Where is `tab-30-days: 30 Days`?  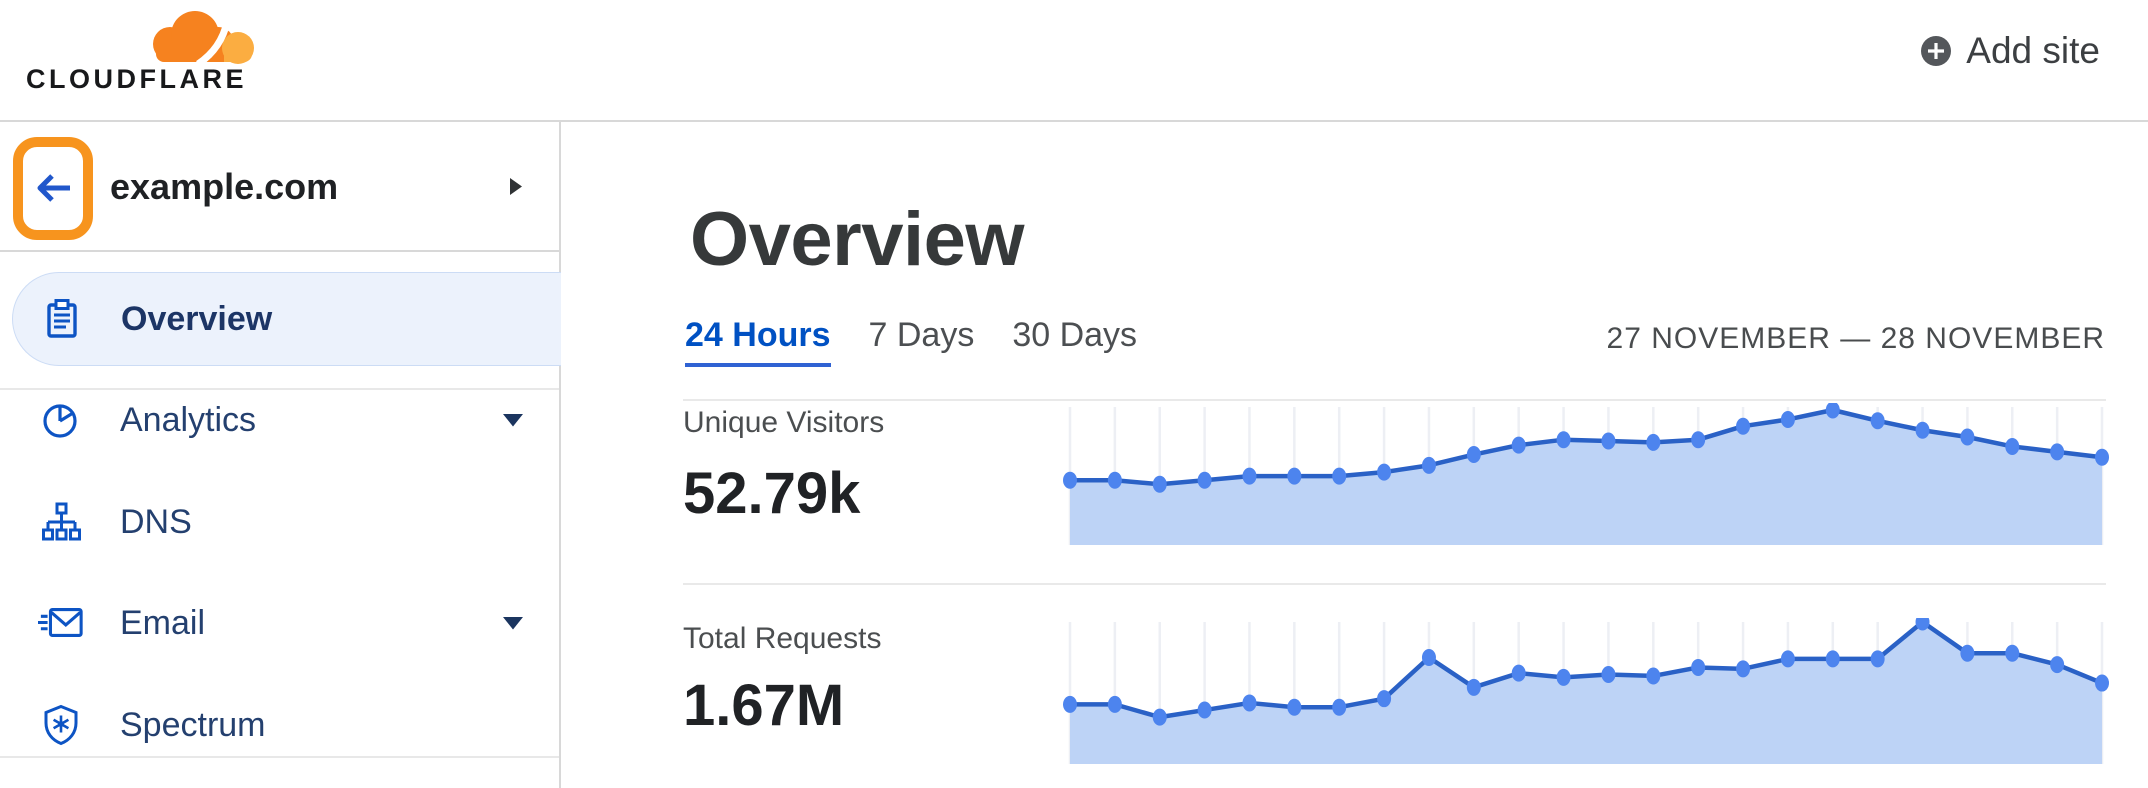
tab-30-days: 30 Days is located at coordinates (1075, 335).